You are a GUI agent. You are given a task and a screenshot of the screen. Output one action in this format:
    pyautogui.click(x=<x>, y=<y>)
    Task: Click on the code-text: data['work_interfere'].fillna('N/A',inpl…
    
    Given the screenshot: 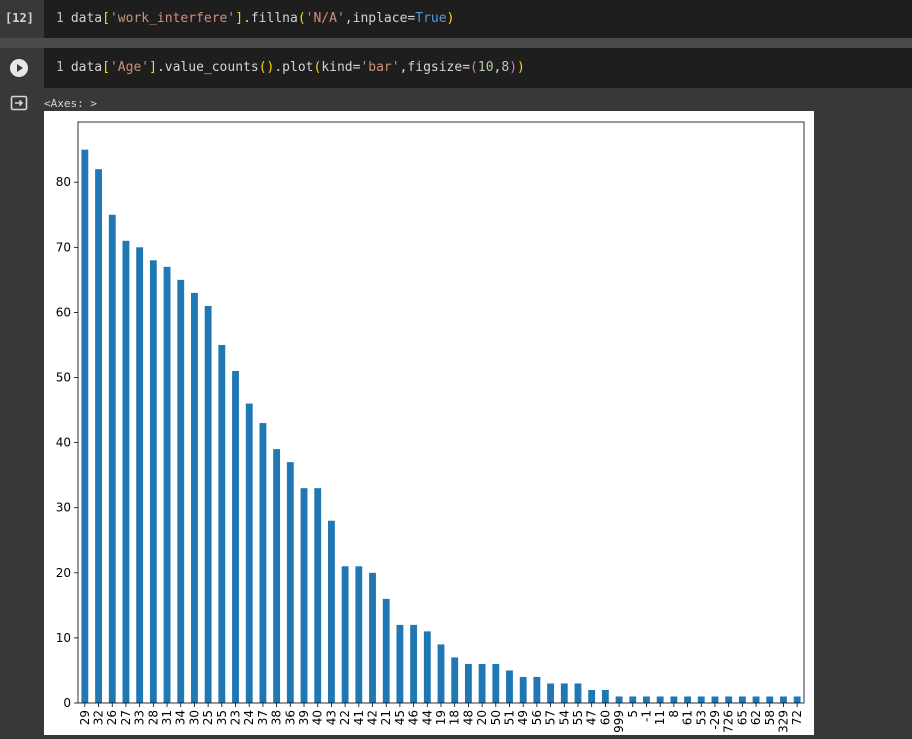 What is the action you would take?
    pyautogui.click(x=262, y=18)
    